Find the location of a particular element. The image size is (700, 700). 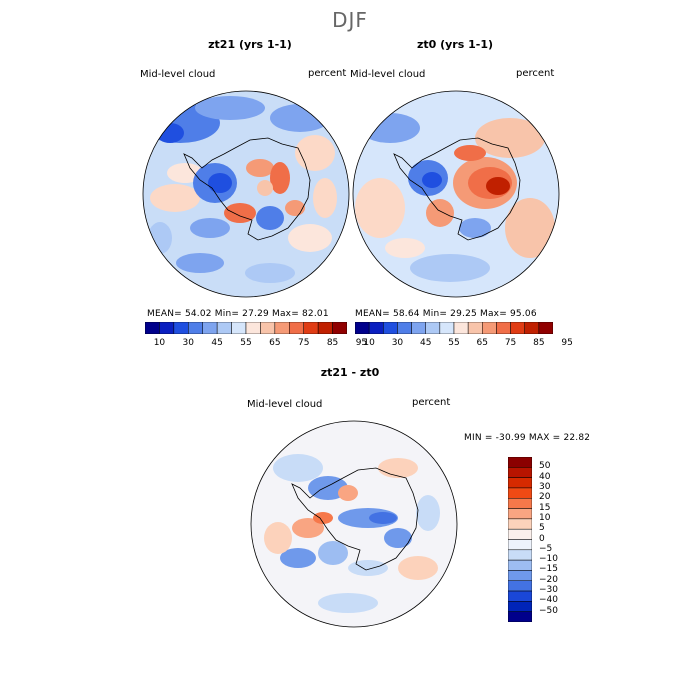

panel-2-colorbar-tick-label: 55 is located at coordinates (454, 343).